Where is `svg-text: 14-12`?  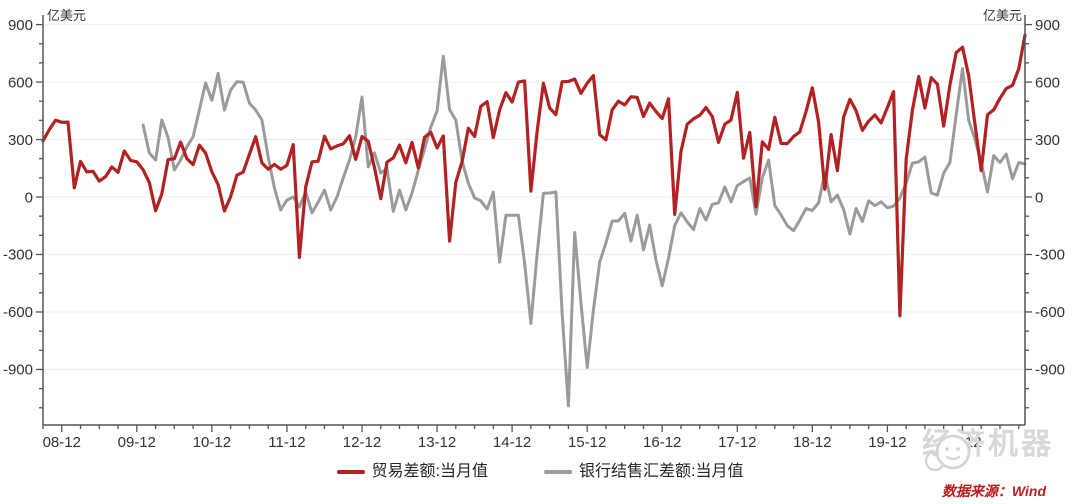
svg-text: 14-12 is located at coordinates (512, 442).